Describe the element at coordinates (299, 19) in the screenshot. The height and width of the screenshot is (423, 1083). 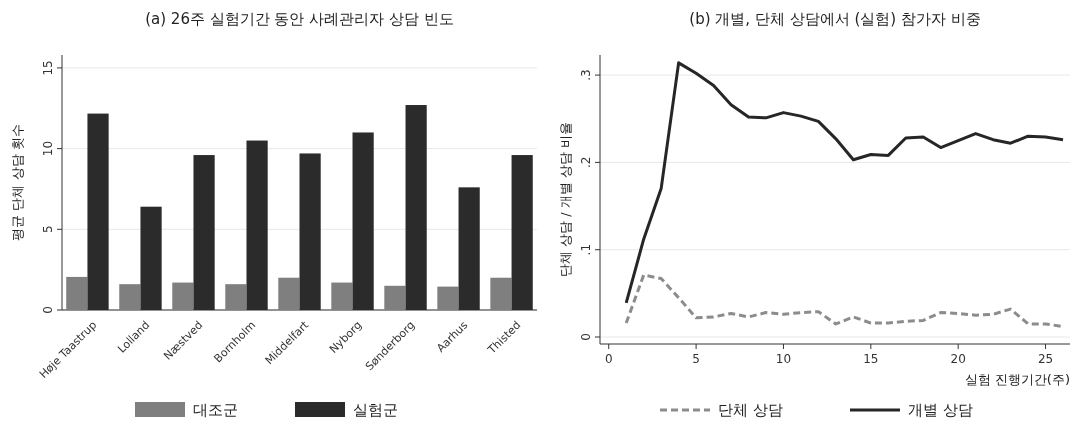
I see `chart-title: (a) 26주 실험기간 동안 사례관리자 상담 빈도` at that location.